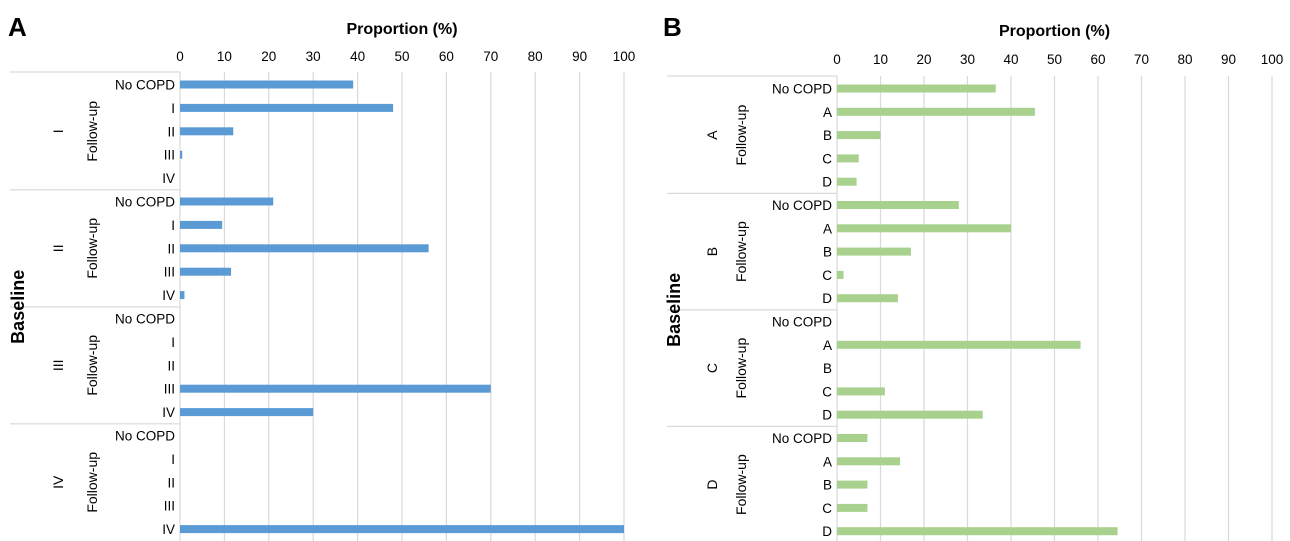 This screenshot has height=541, width=1290. Describe the element at coordinates (58, 365) in the screenshot. I see `panel-a-group-label: III` at that location.